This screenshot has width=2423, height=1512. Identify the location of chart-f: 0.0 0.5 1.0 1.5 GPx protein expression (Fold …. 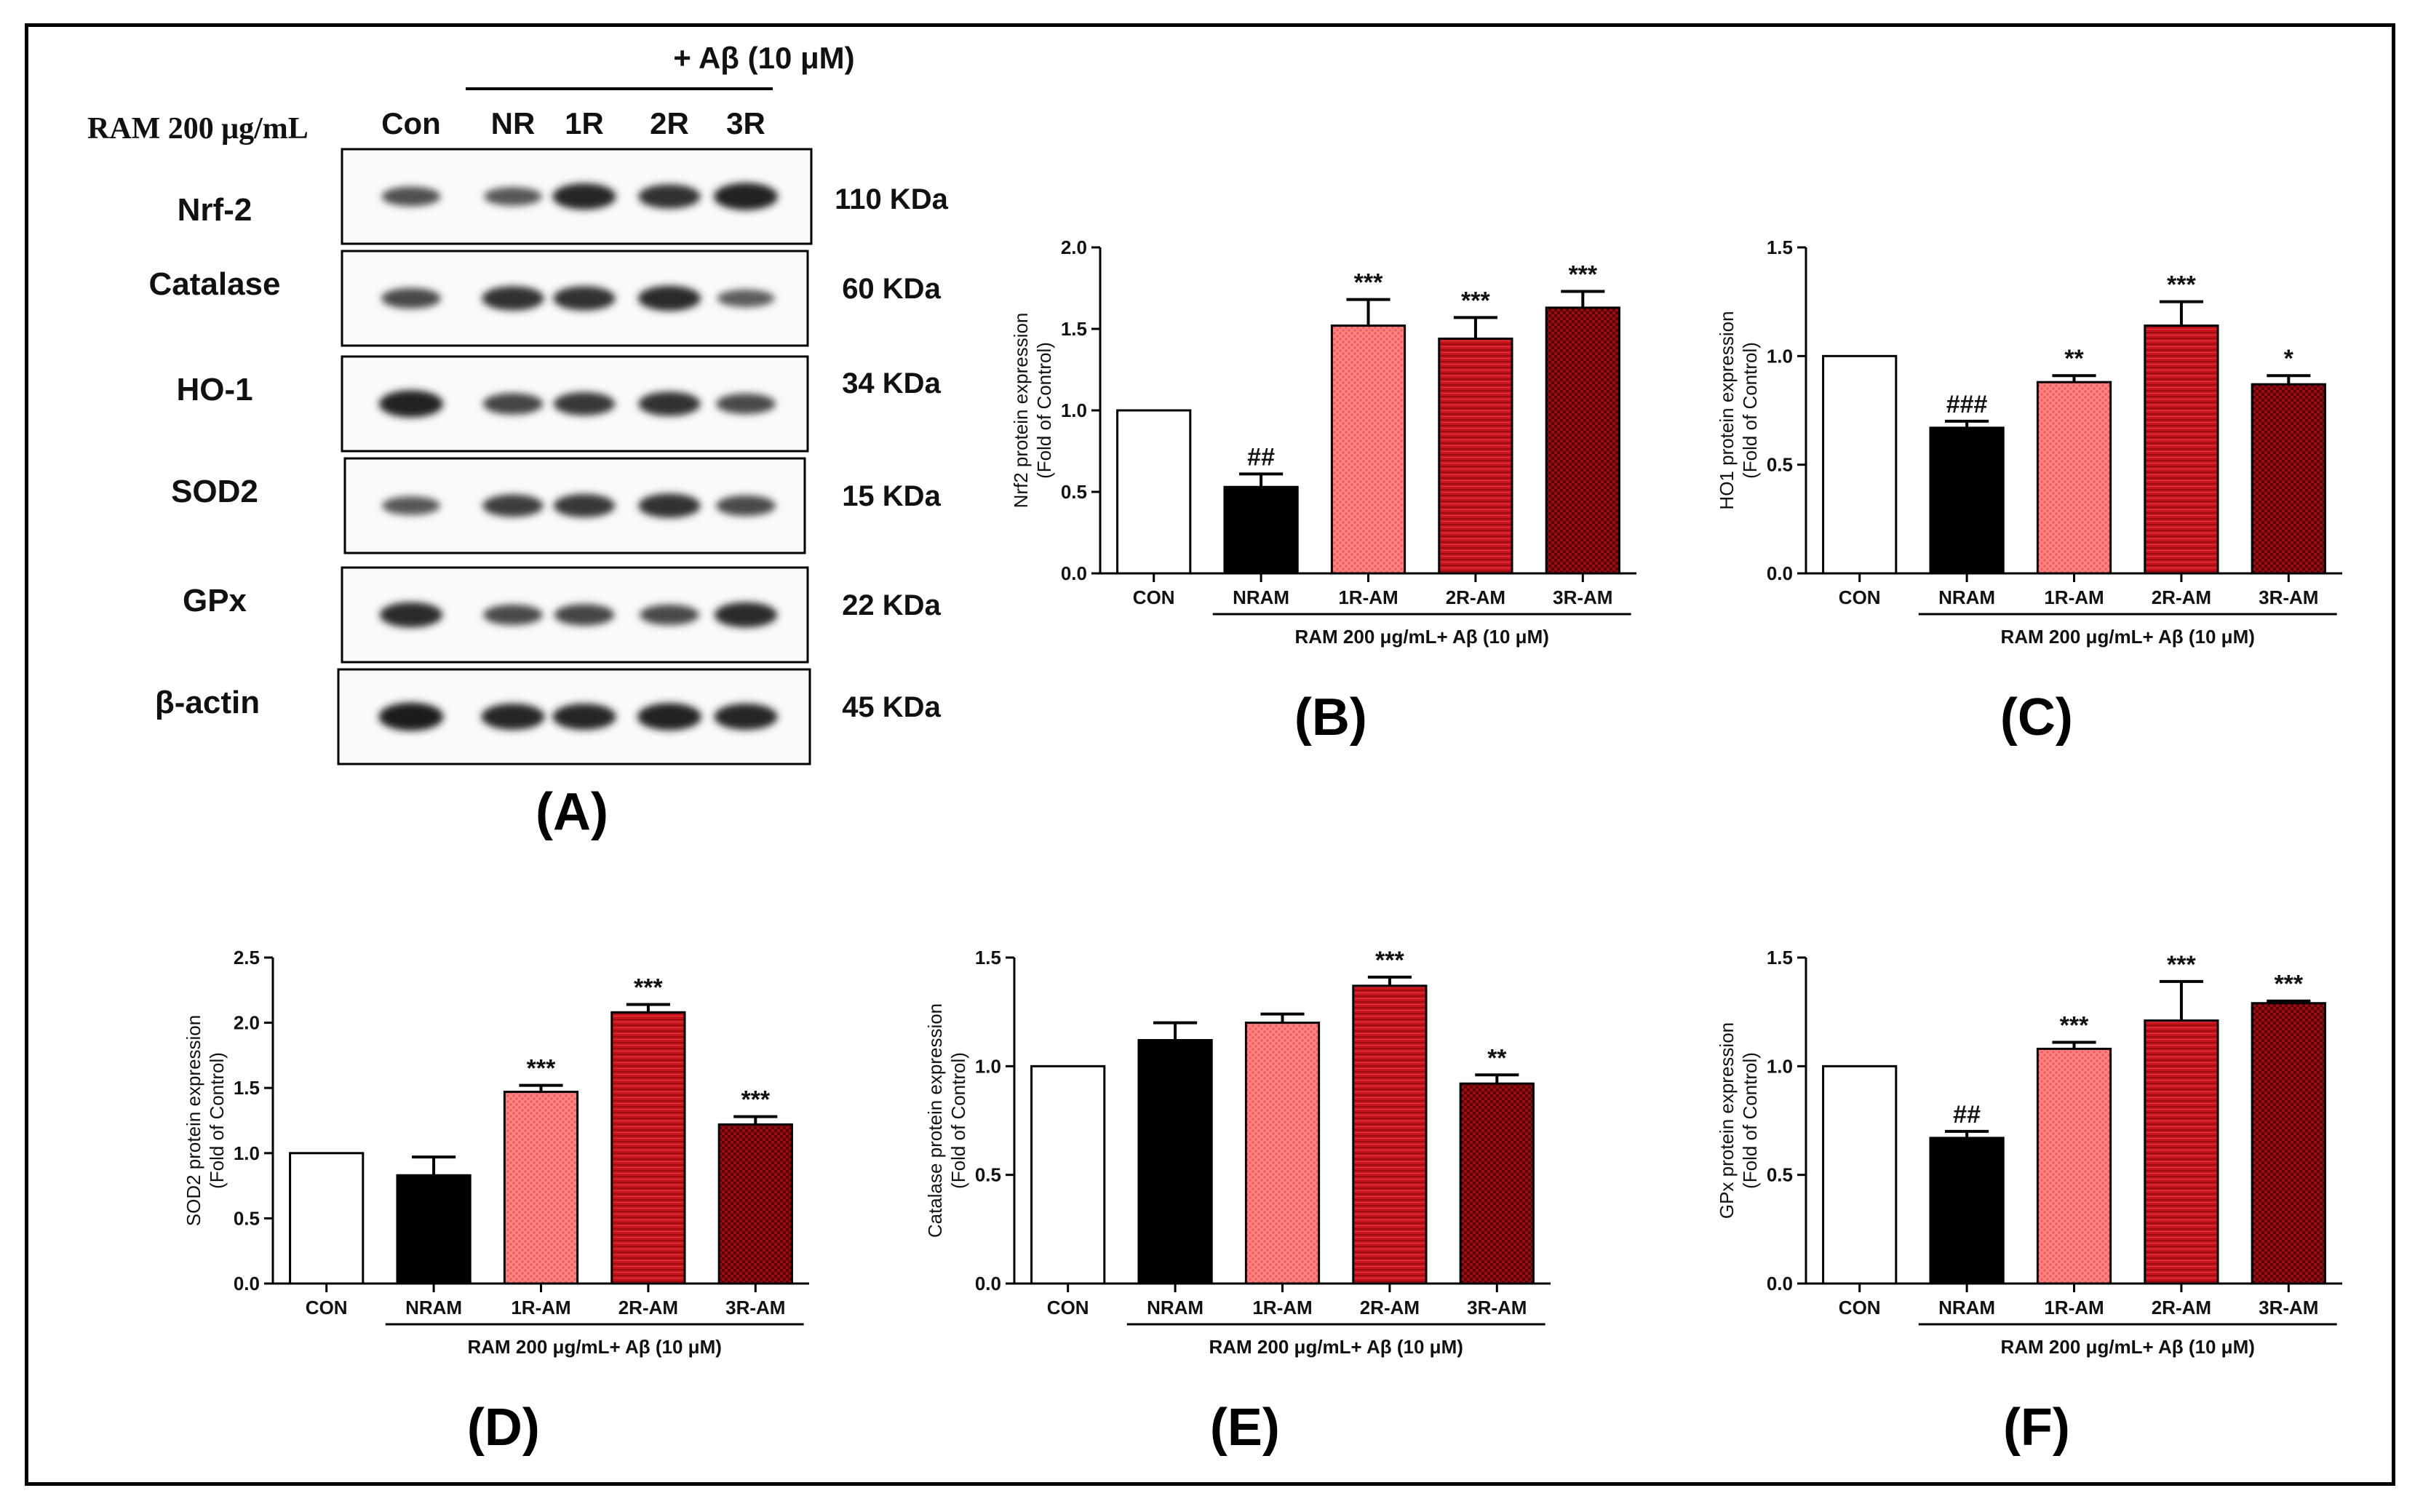
(2029, 1202).